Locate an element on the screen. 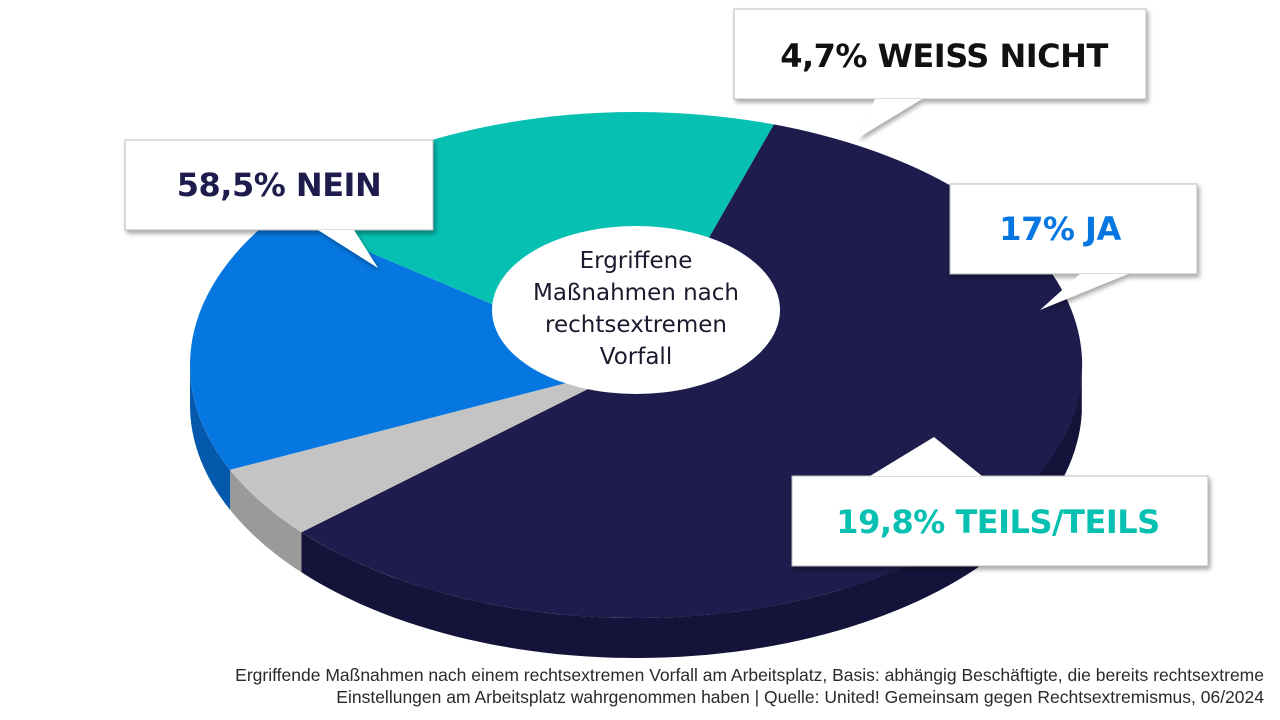 This screenshot has width=1280, height=720. pie-side-ja is located at coordinates (210, 437).